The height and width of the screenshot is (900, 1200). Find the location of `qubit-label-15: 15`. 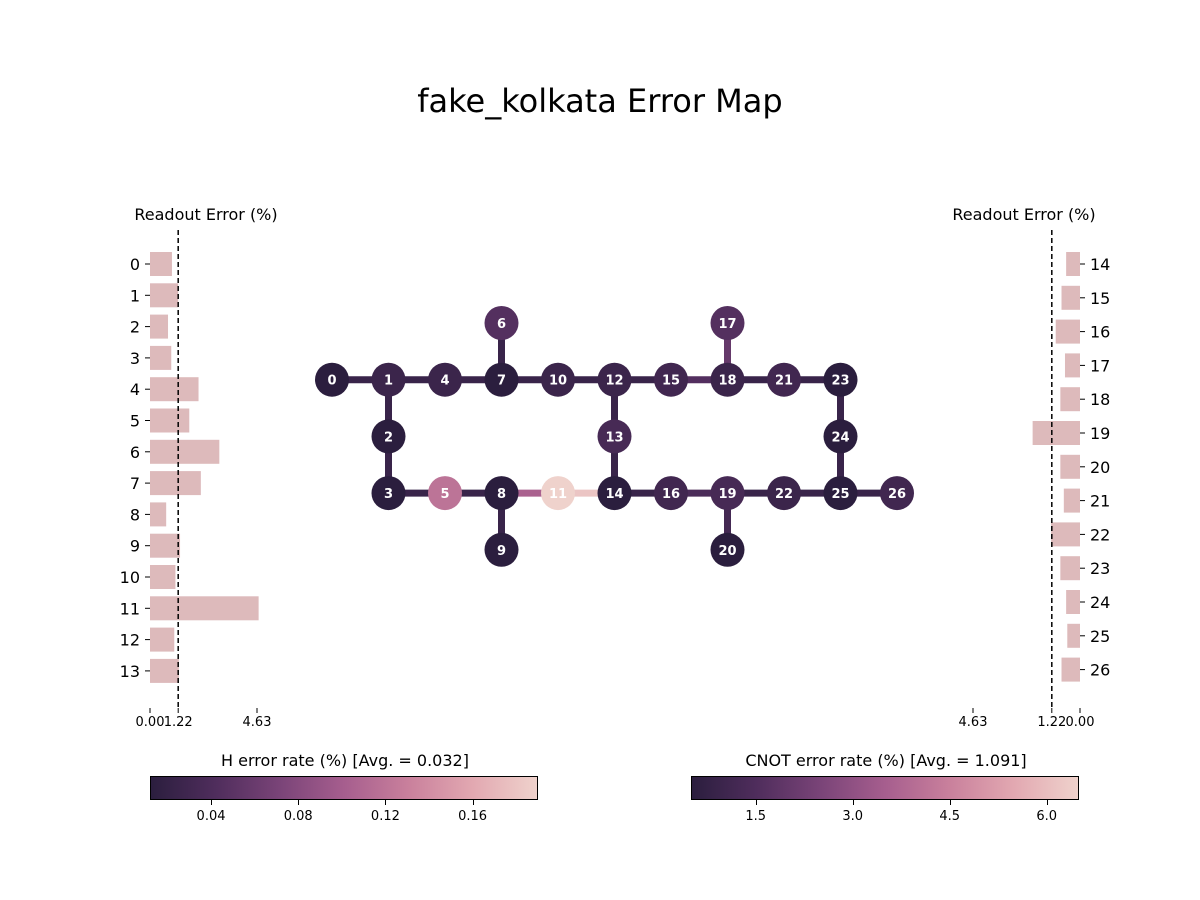

qubit-label-15: 15 is located at coordinates (671, 381).